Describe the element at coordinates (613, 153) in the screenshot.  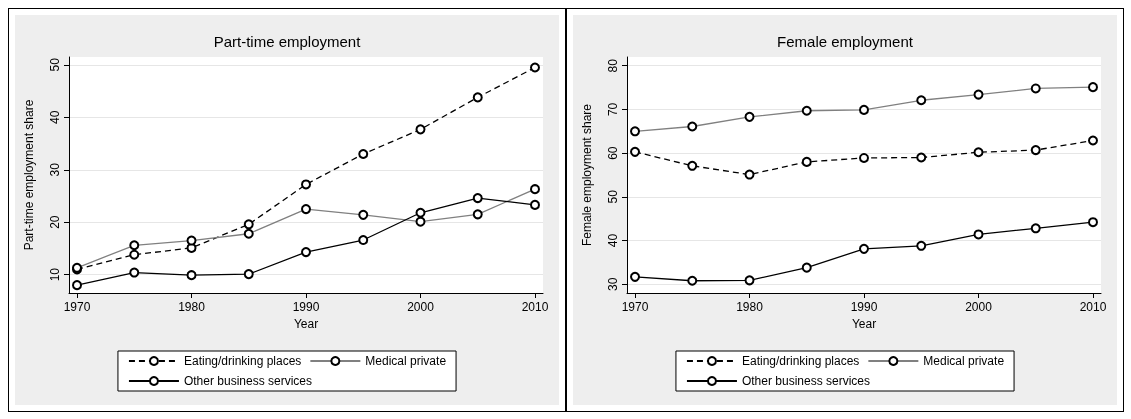
I see `y-tick-label: 60` at that location.